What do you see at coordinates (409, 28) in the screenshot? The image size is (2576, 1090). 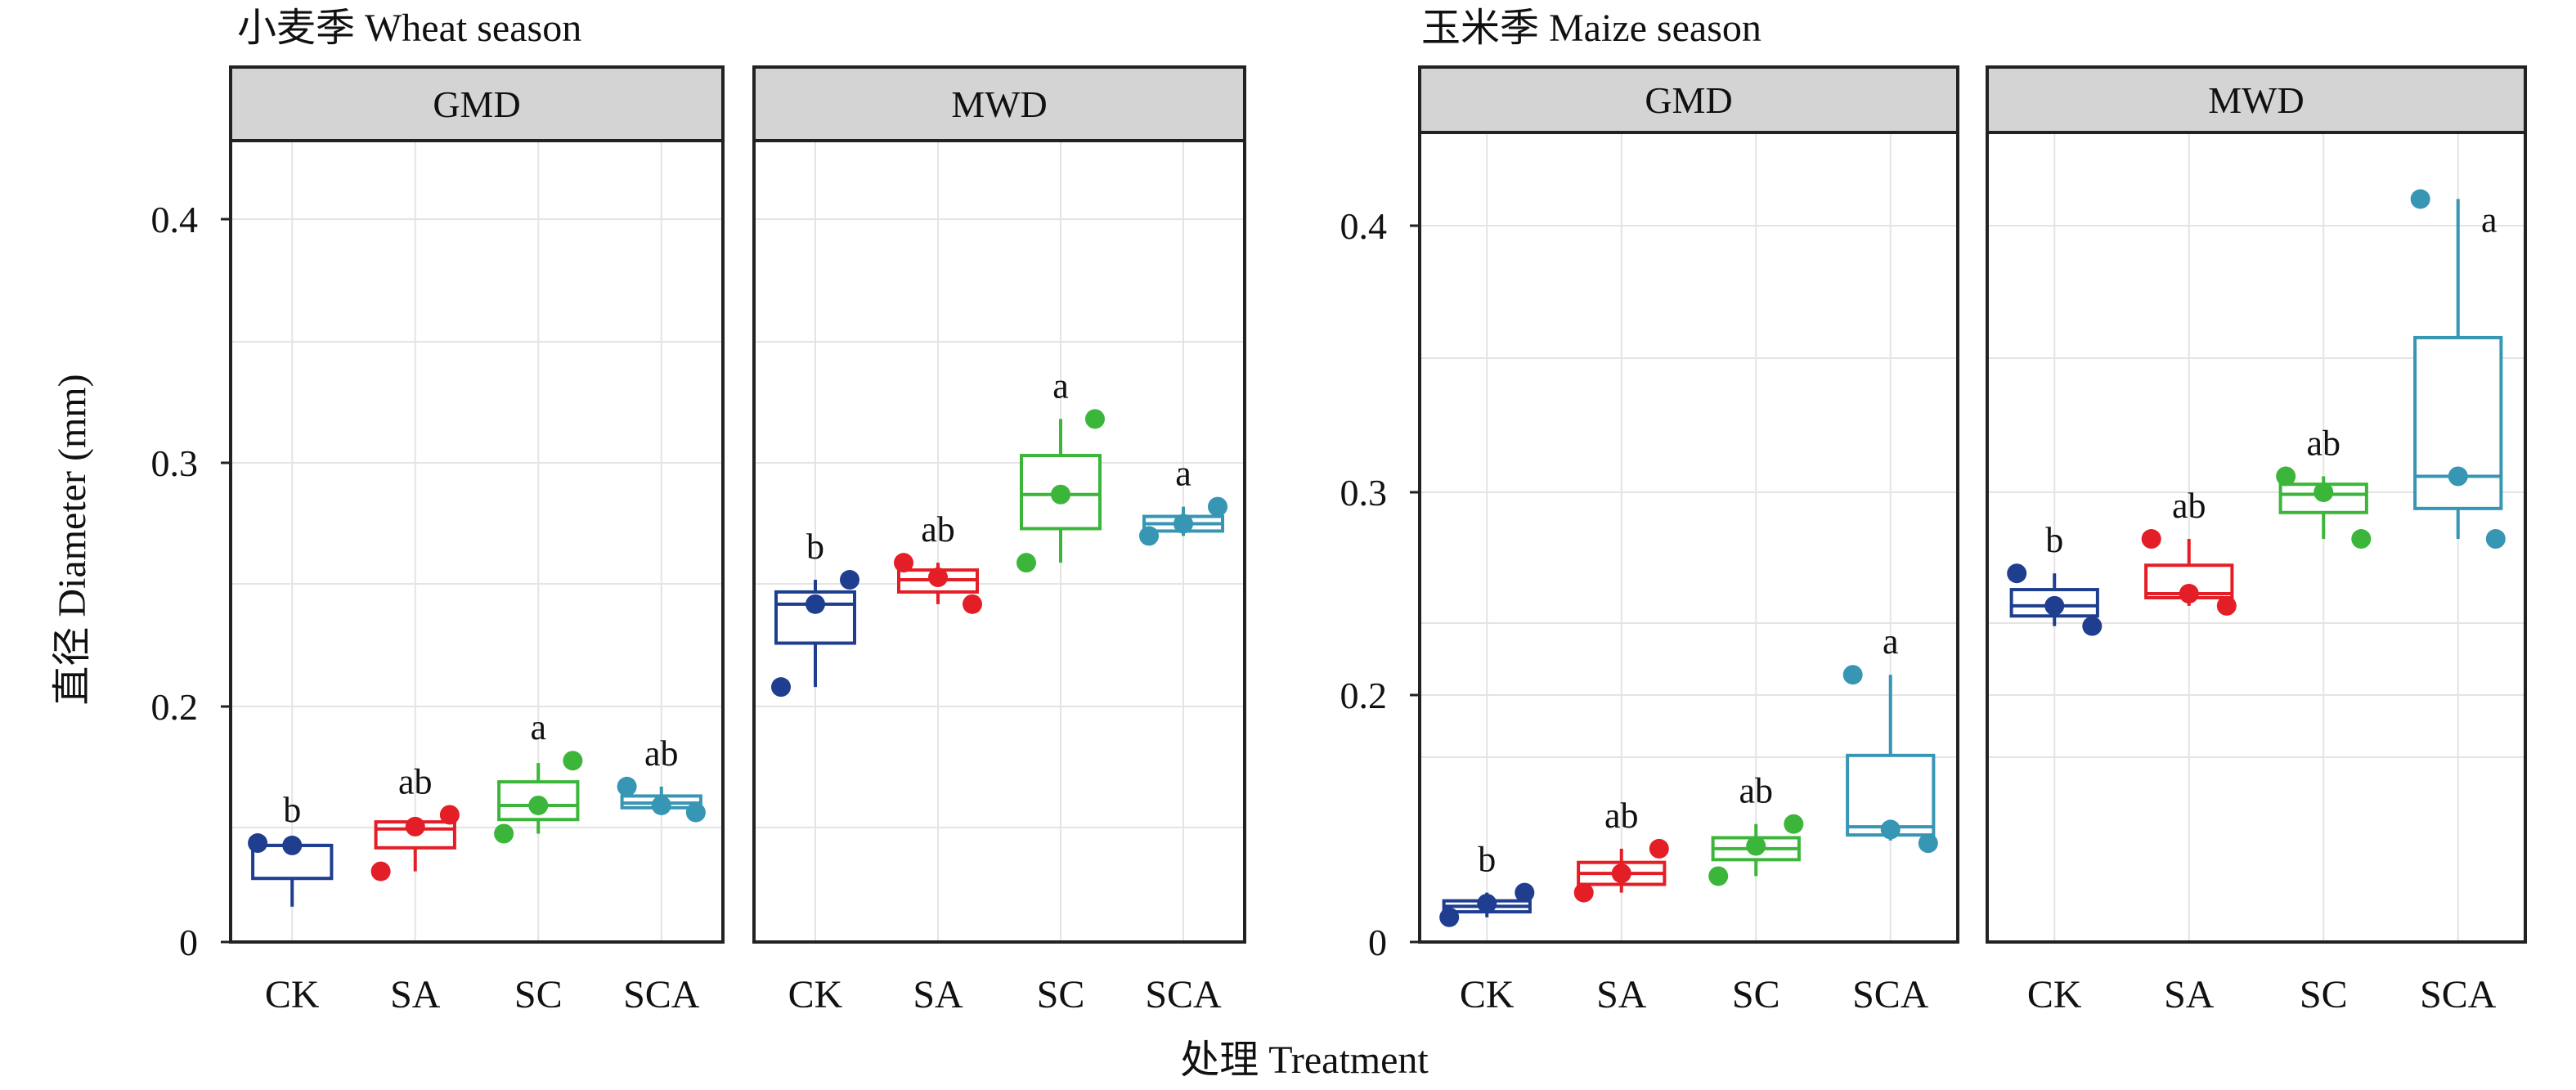 I see `season-title: 小麦季 Wheat season` at bounding box center [409, 28].